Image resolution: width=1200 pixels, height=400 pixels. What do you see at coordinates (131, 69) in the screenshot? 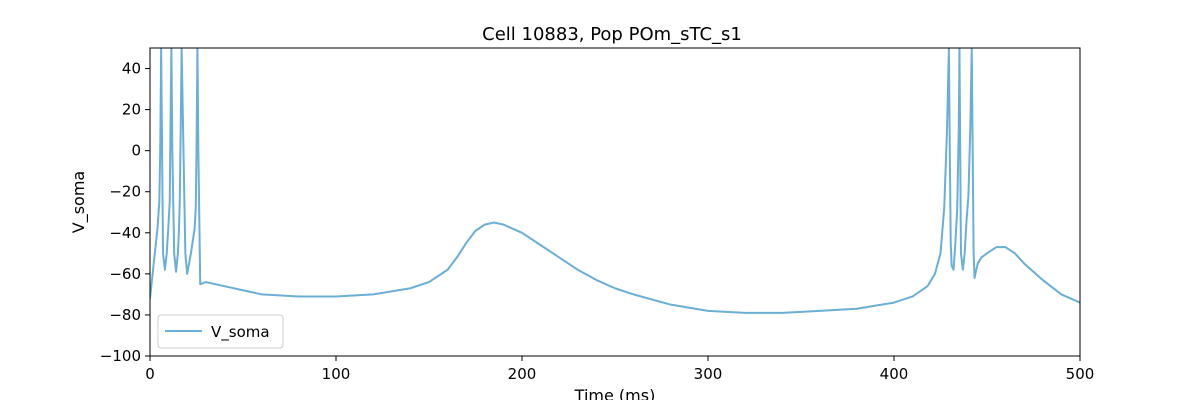
I see `y-tick-label: 40` at bounding box center [131, 69].